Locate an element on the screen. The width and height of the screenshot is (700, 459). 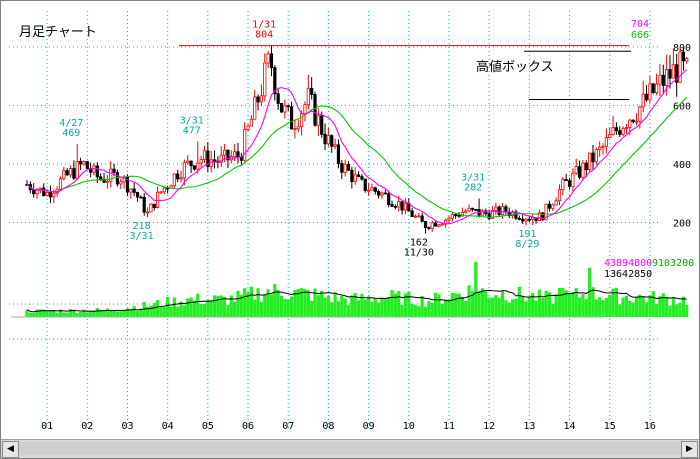
volume-ma-line is located at coordinates (356, 301).